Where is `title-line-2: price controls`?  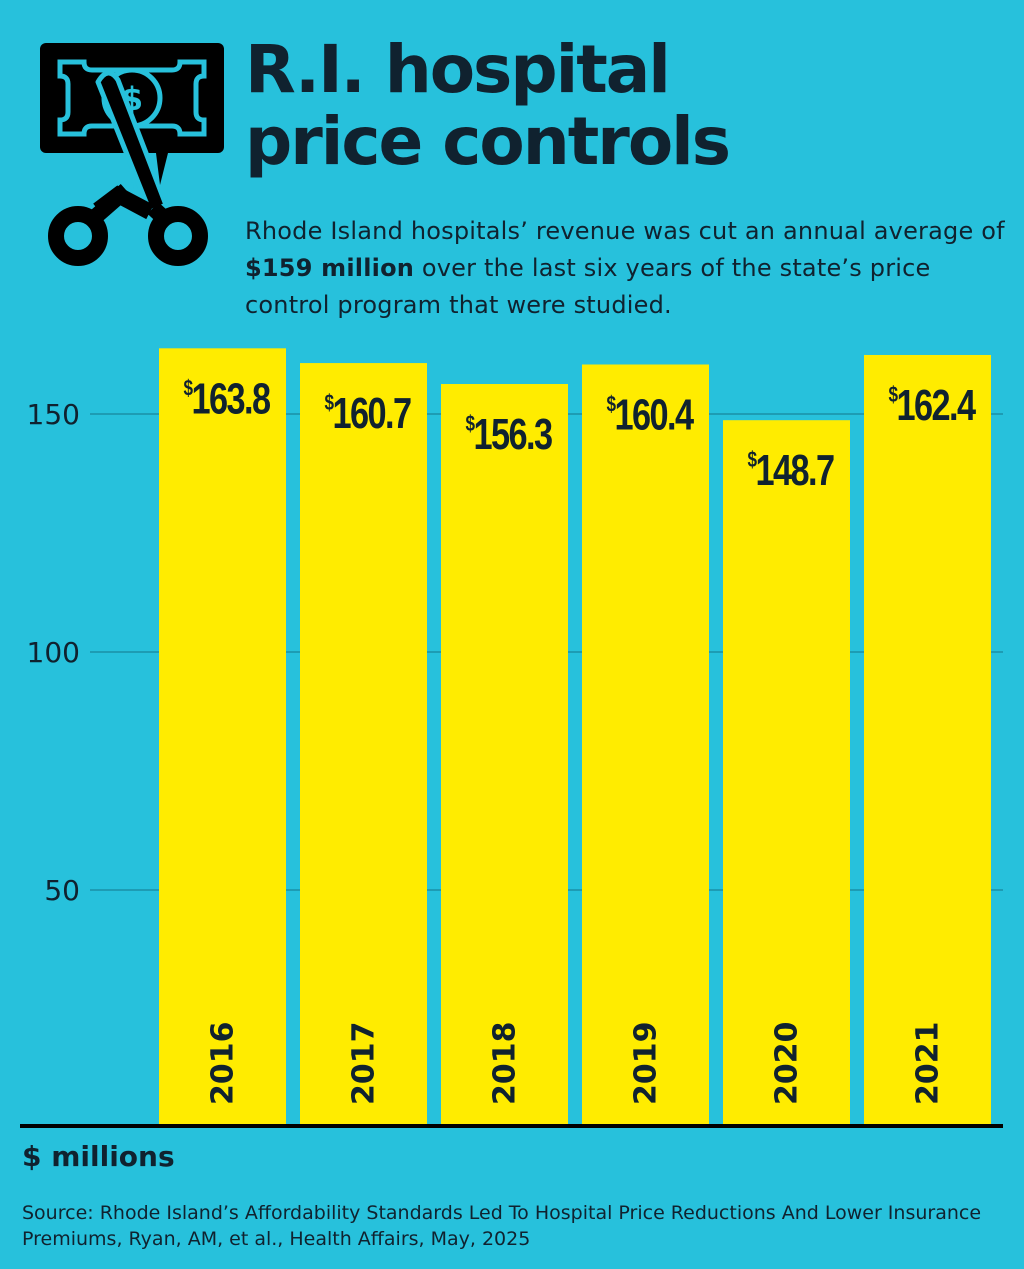
title-line-2: price controls is located at coordinates (488, 141).